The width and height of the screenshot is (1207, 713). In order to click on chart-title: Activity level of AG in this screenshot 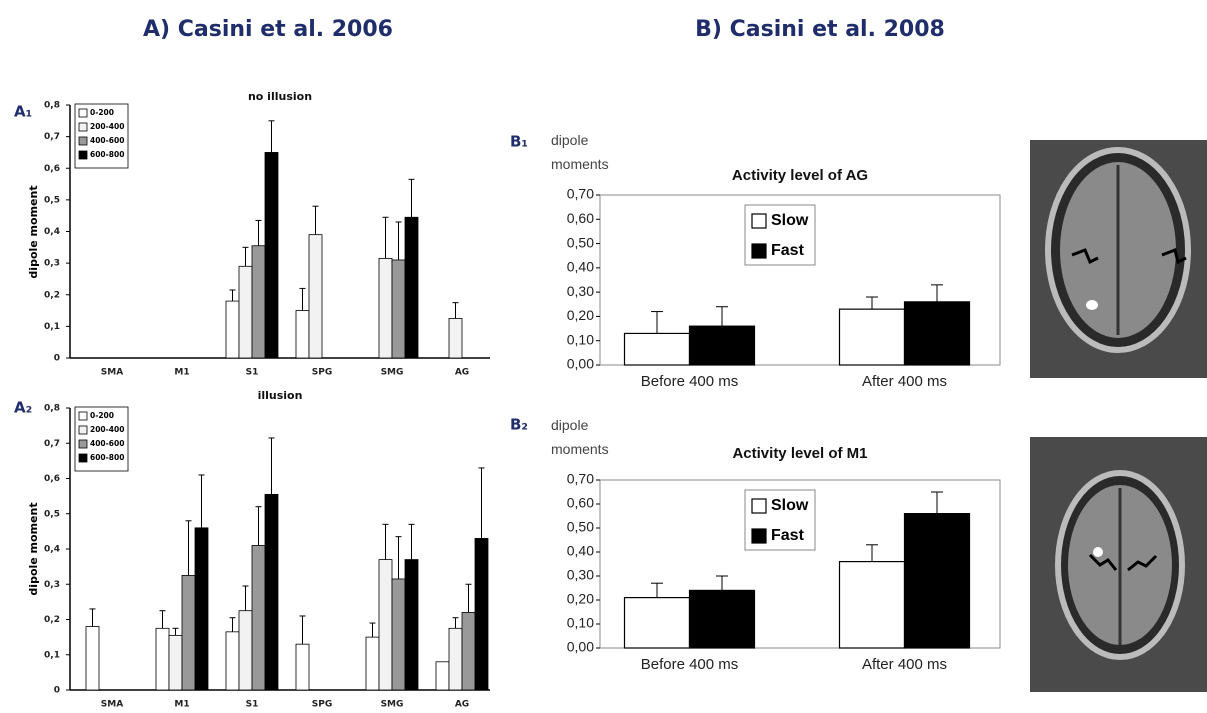, I will do `click(800, 175)`.